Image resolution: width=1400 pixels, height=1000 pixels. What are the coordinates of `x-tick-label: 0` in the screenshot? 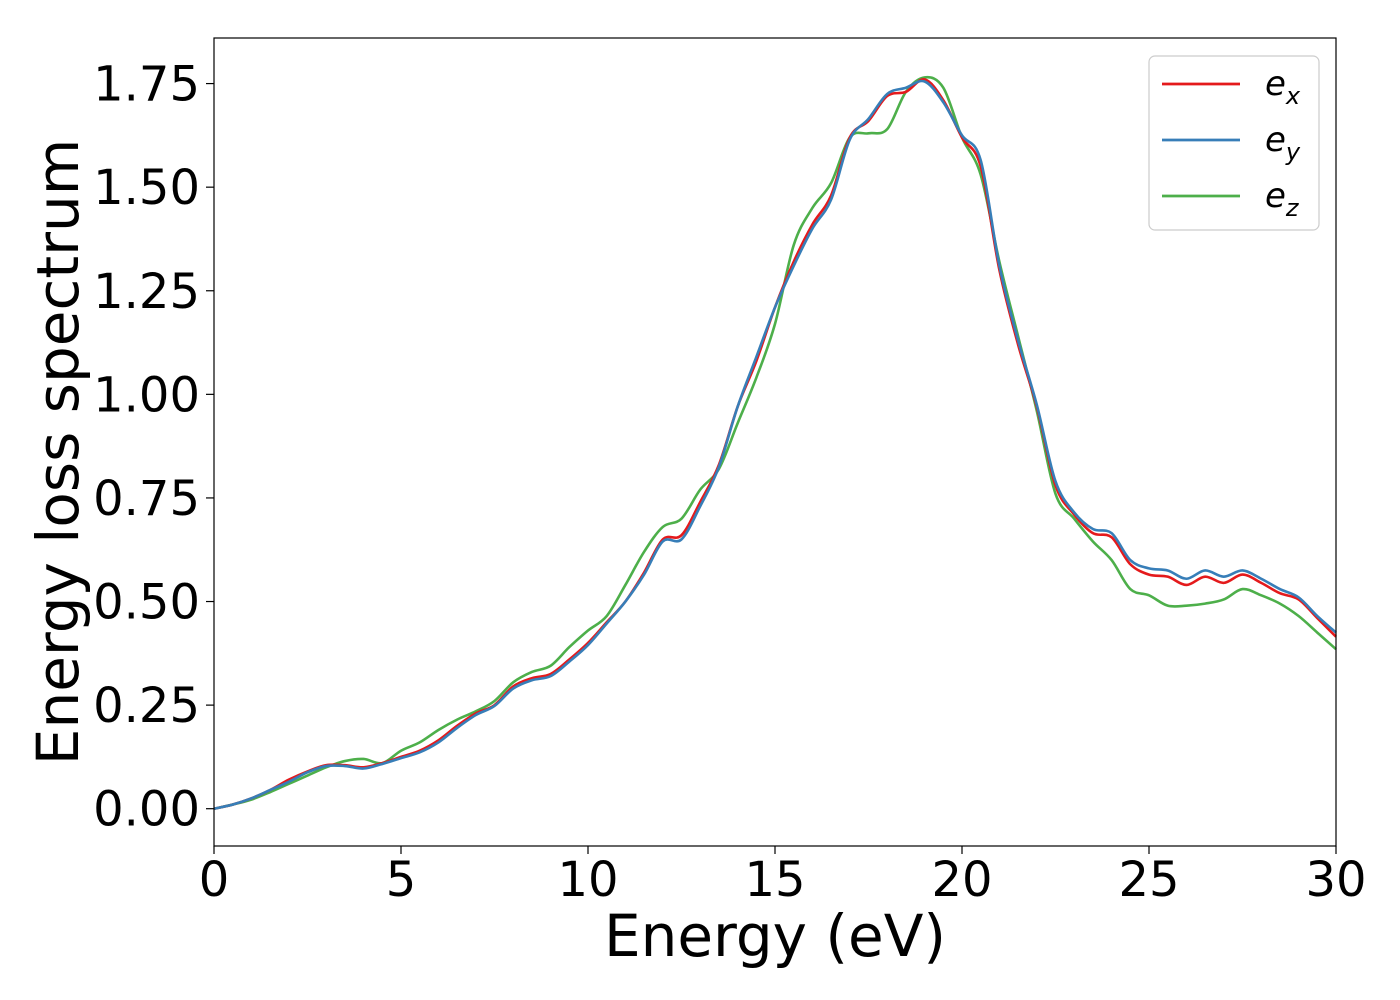 It's located at (214, 880).